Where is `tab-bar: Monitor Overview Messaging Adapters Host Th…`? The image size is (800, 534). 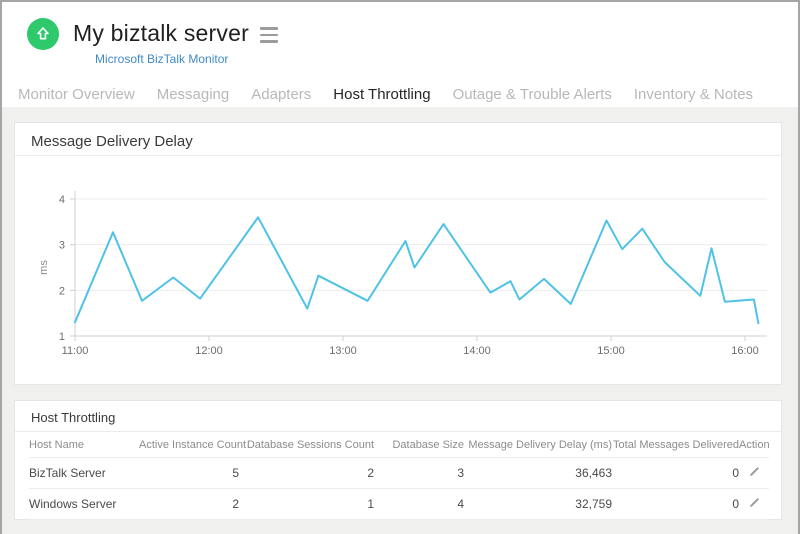 tab-bar: Monitor Overview Messaging Adapters Host Th… is located at coordinates (386, 100).